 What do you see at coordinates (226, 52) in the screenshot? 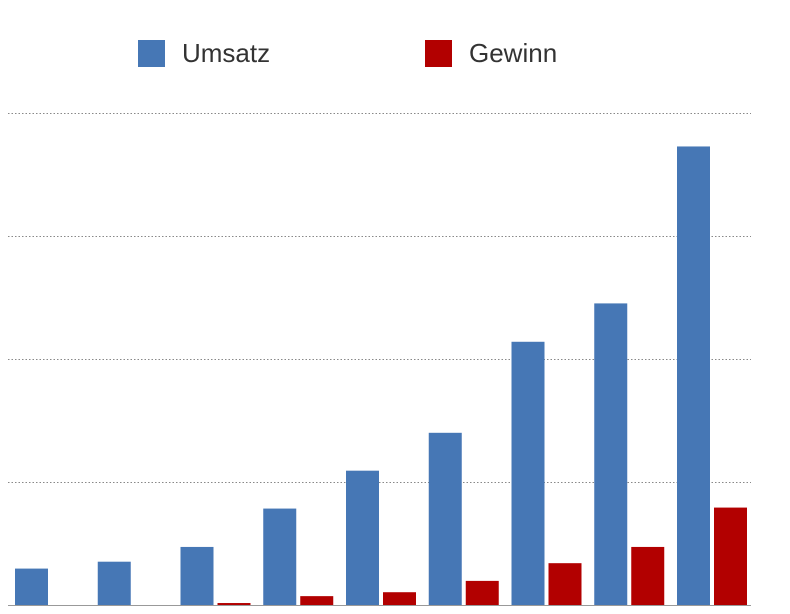
I see `legend-label-umsatz: Umsatz` at bounding box center [226, 52].